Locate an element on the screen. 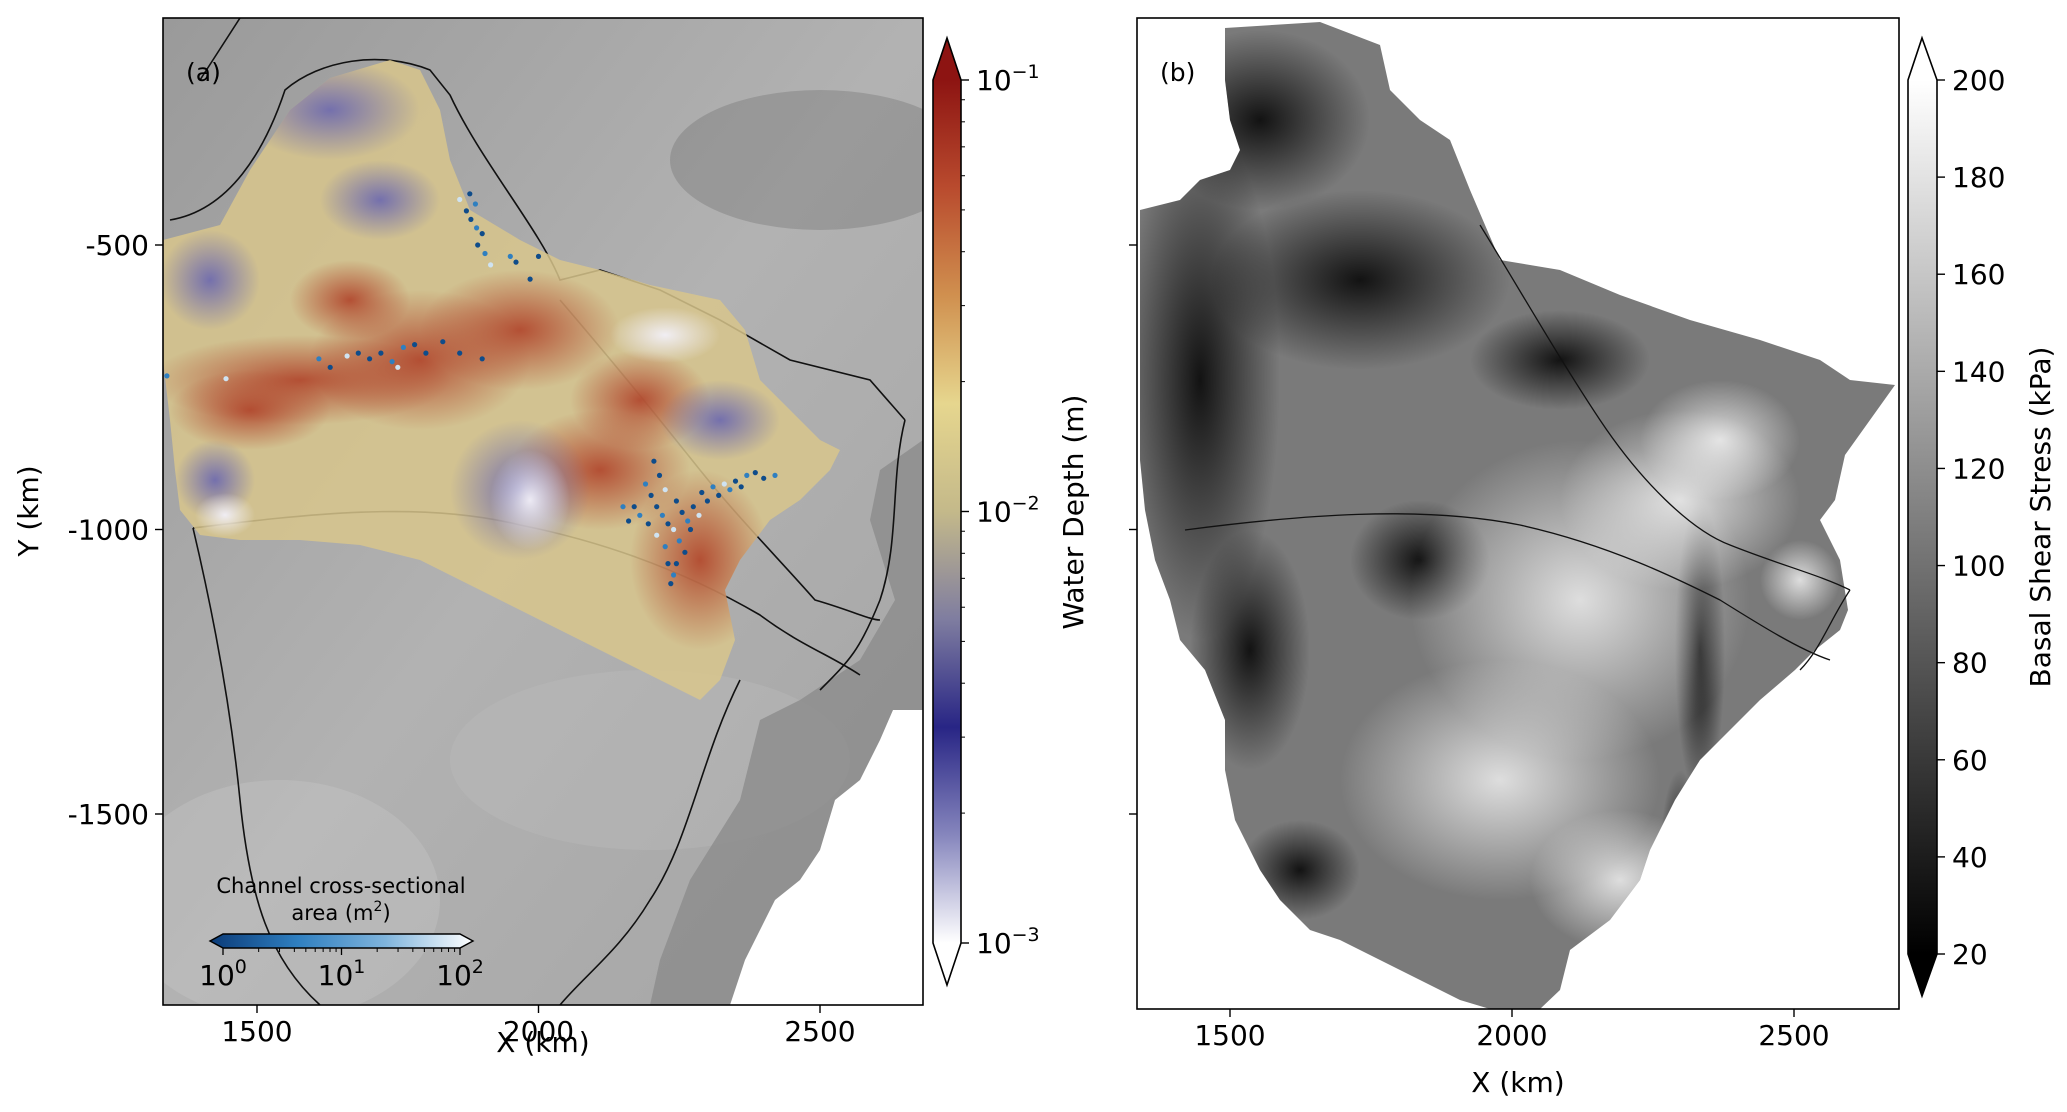 The width and height of the screenshot is (2067, 1112). stress-colorbar-tick-label: 120 is located at coordinates (1978, 468).